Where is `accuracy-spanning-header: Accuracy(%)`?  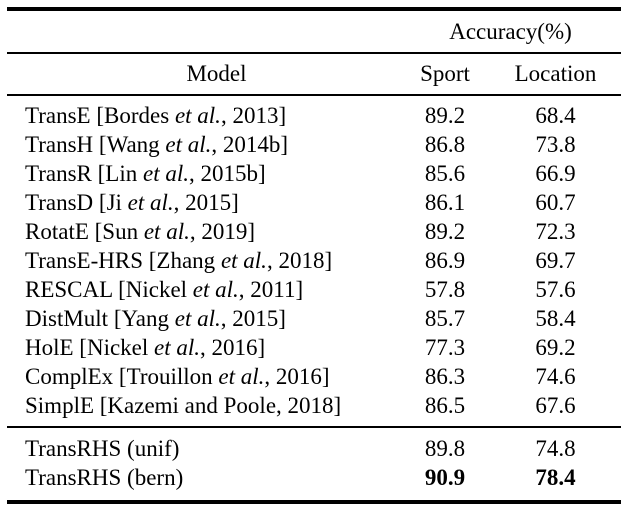
accuracy-spanning-header: Accuracy(%) is located at coordinates (510, 31).